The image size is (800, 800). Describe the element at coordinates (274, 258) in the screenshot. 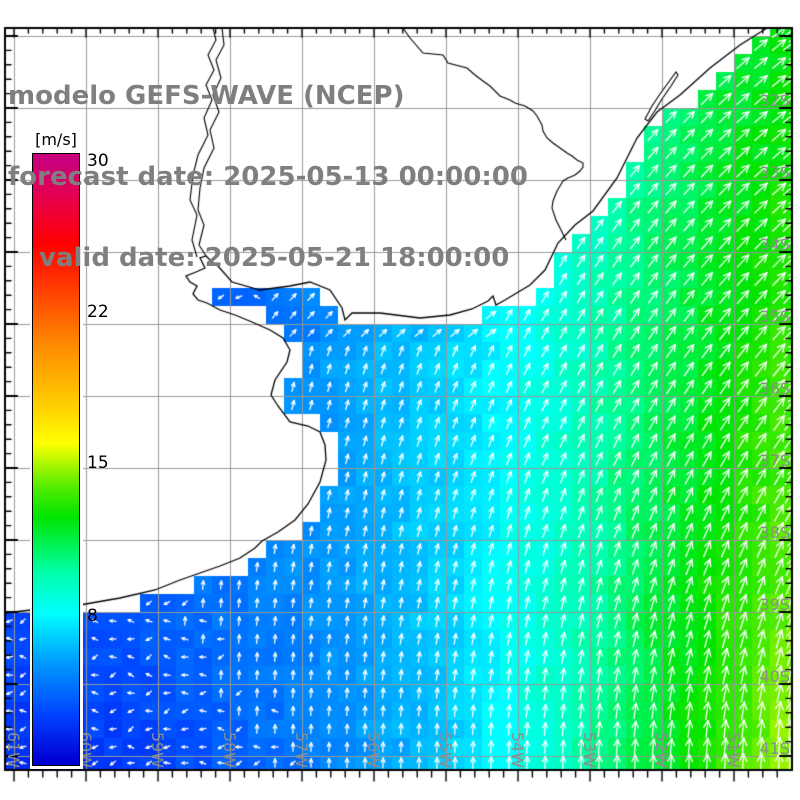

I see `valid-date: valid date: 2025-05-21 18:00:00` at that location.